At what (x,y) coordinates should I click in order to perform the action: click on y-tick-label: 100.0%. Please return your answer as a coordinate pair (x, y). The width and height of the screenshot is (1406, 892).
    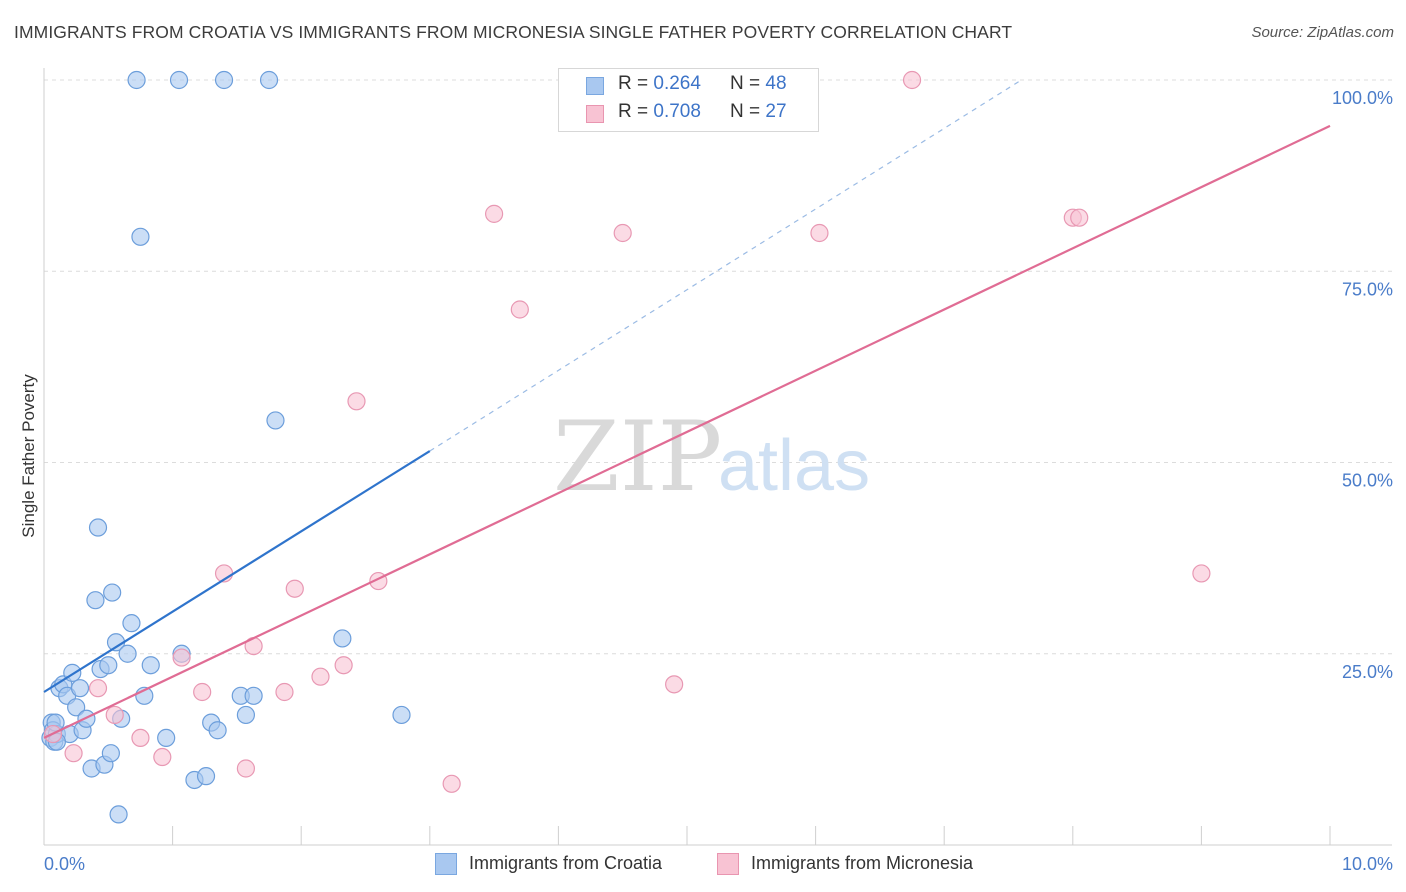
    Looking at the image, I should click on (1362, 98).